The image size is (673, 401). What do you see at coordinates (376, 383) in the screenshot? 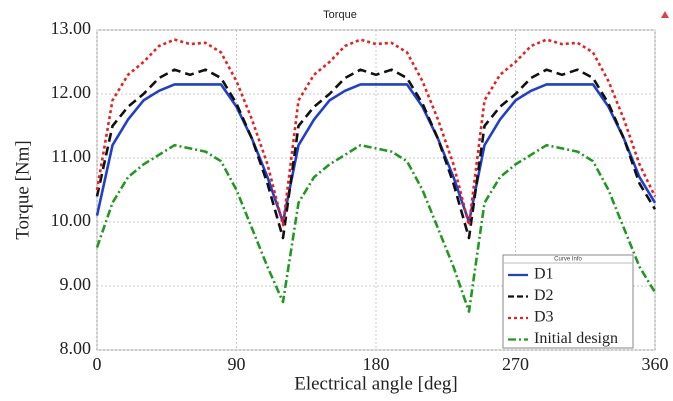
I see `x-axis-label: Electrical angle [deg]` at bounding box center [376, 383].